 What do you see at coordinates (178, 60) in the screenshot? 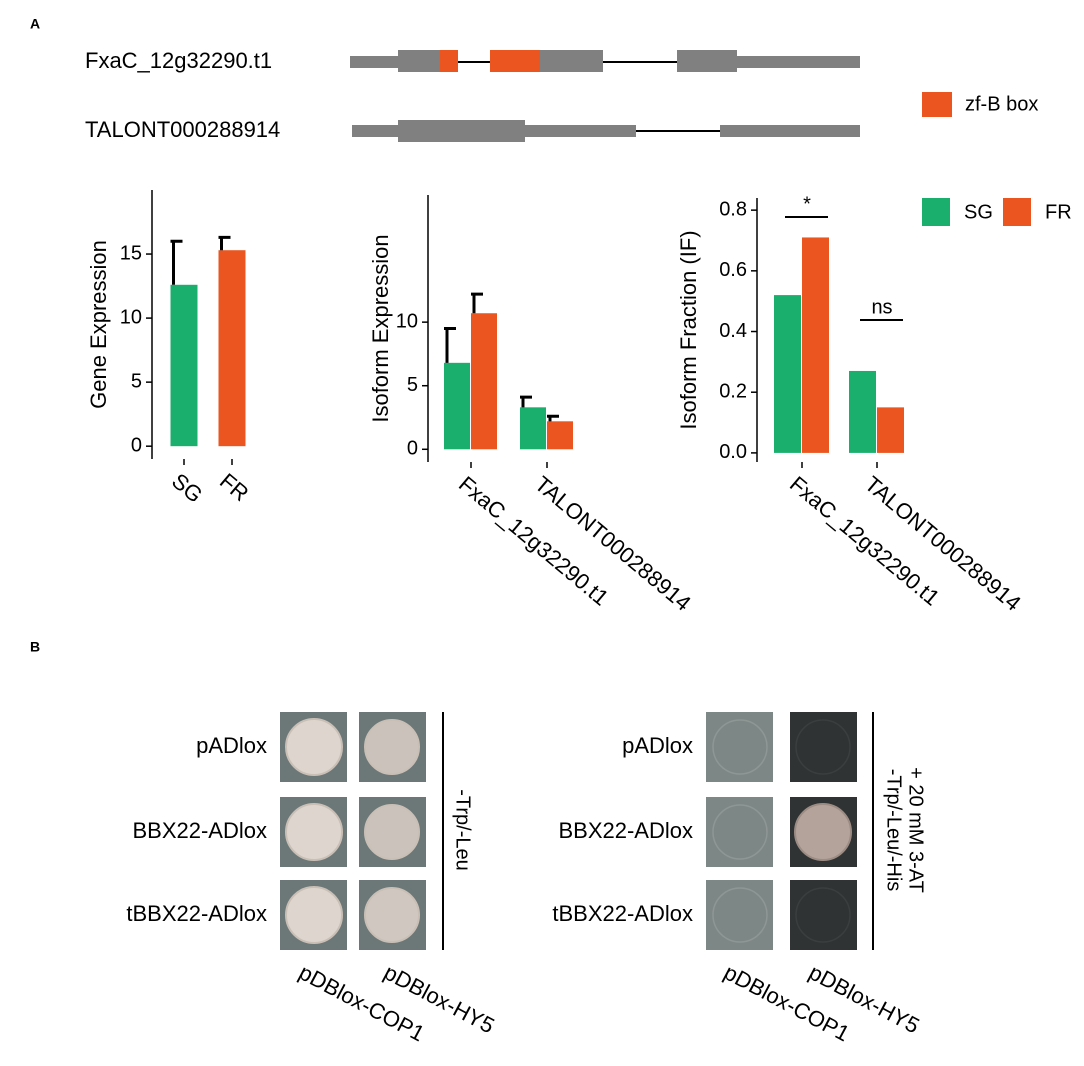
I see `transcript-label: FxaC_12g32290.t1` at bounding box center [178, 60].